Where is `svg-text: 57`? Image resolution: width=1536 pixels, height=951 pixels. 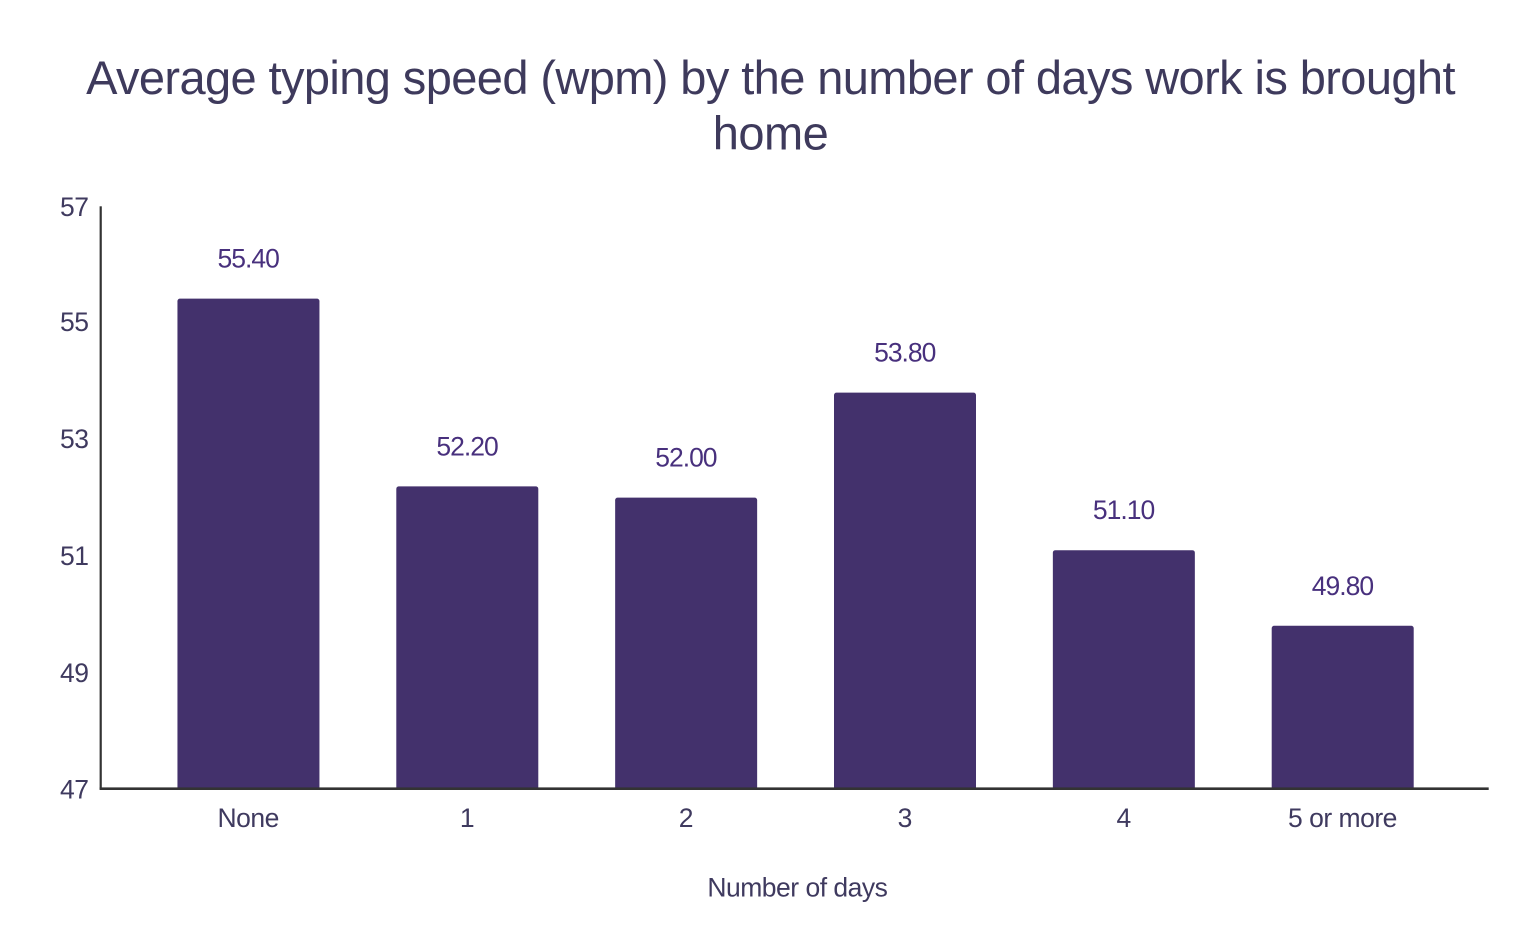
svg-text: 57 is located at coordinates (74, 207).